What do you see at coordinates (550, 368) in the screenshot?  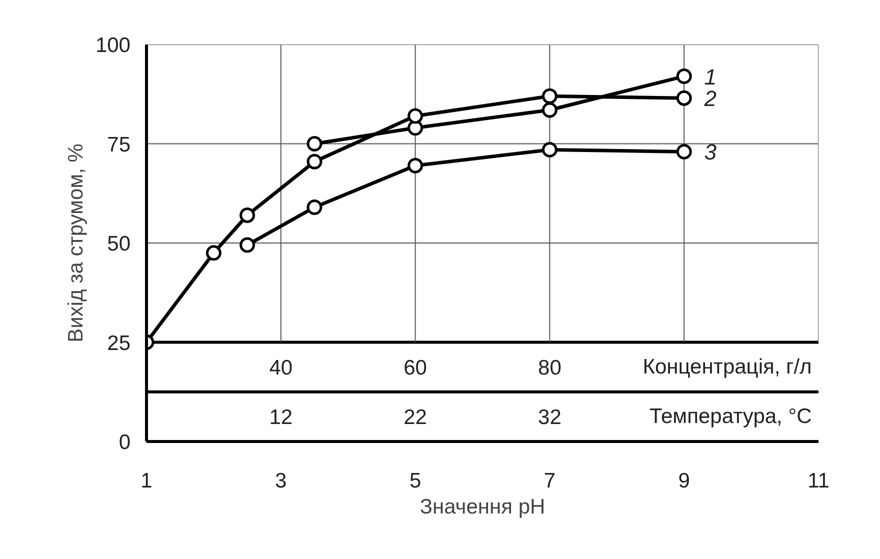 I see `x2-tick-label: 80` at bounding box center [550, 368].